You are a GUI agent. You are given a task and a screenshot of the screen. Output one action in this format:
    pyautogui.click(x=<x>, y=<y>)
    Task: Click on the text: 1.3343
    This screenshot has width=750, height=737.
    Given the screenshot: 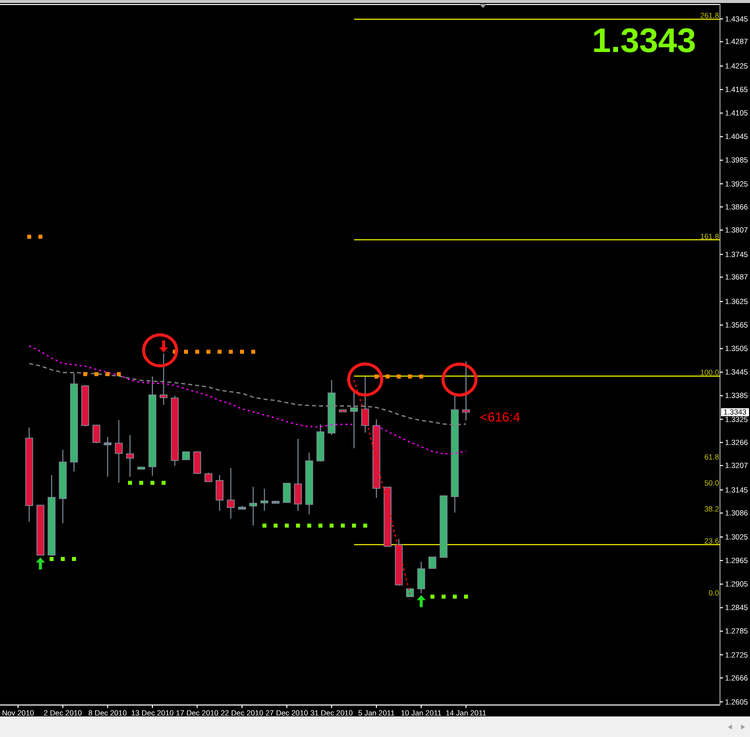 What is the action you would take?
    pyautogui.click(x=644, y=41)
    